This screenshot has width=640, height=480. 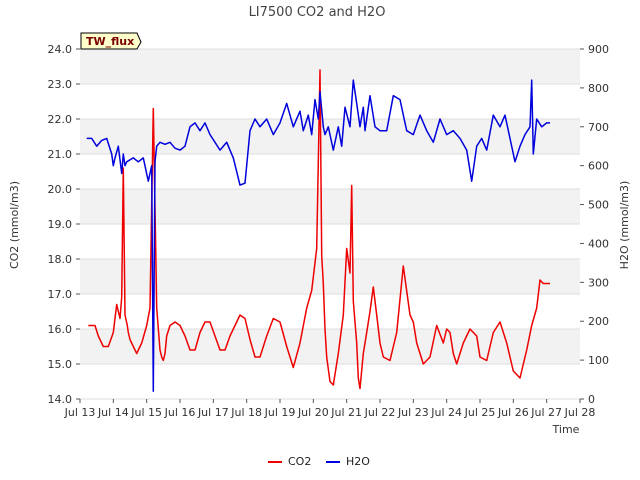 I want to click on y-left-tick-label: 23.0, so click(x=60, y=84).